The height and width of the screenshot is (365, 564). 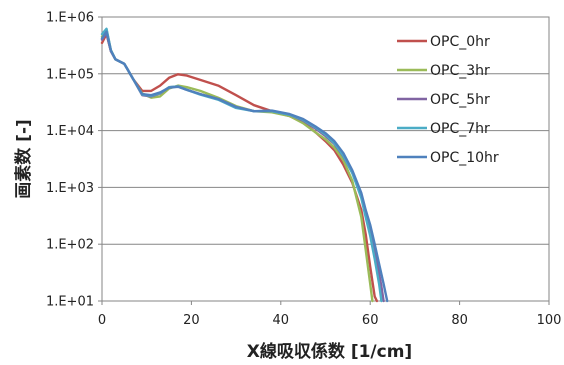 What do you see at coordinates (459, 320) in the screenshot?
I see `x-tick-label: 80` at bounding box center [459, 320].